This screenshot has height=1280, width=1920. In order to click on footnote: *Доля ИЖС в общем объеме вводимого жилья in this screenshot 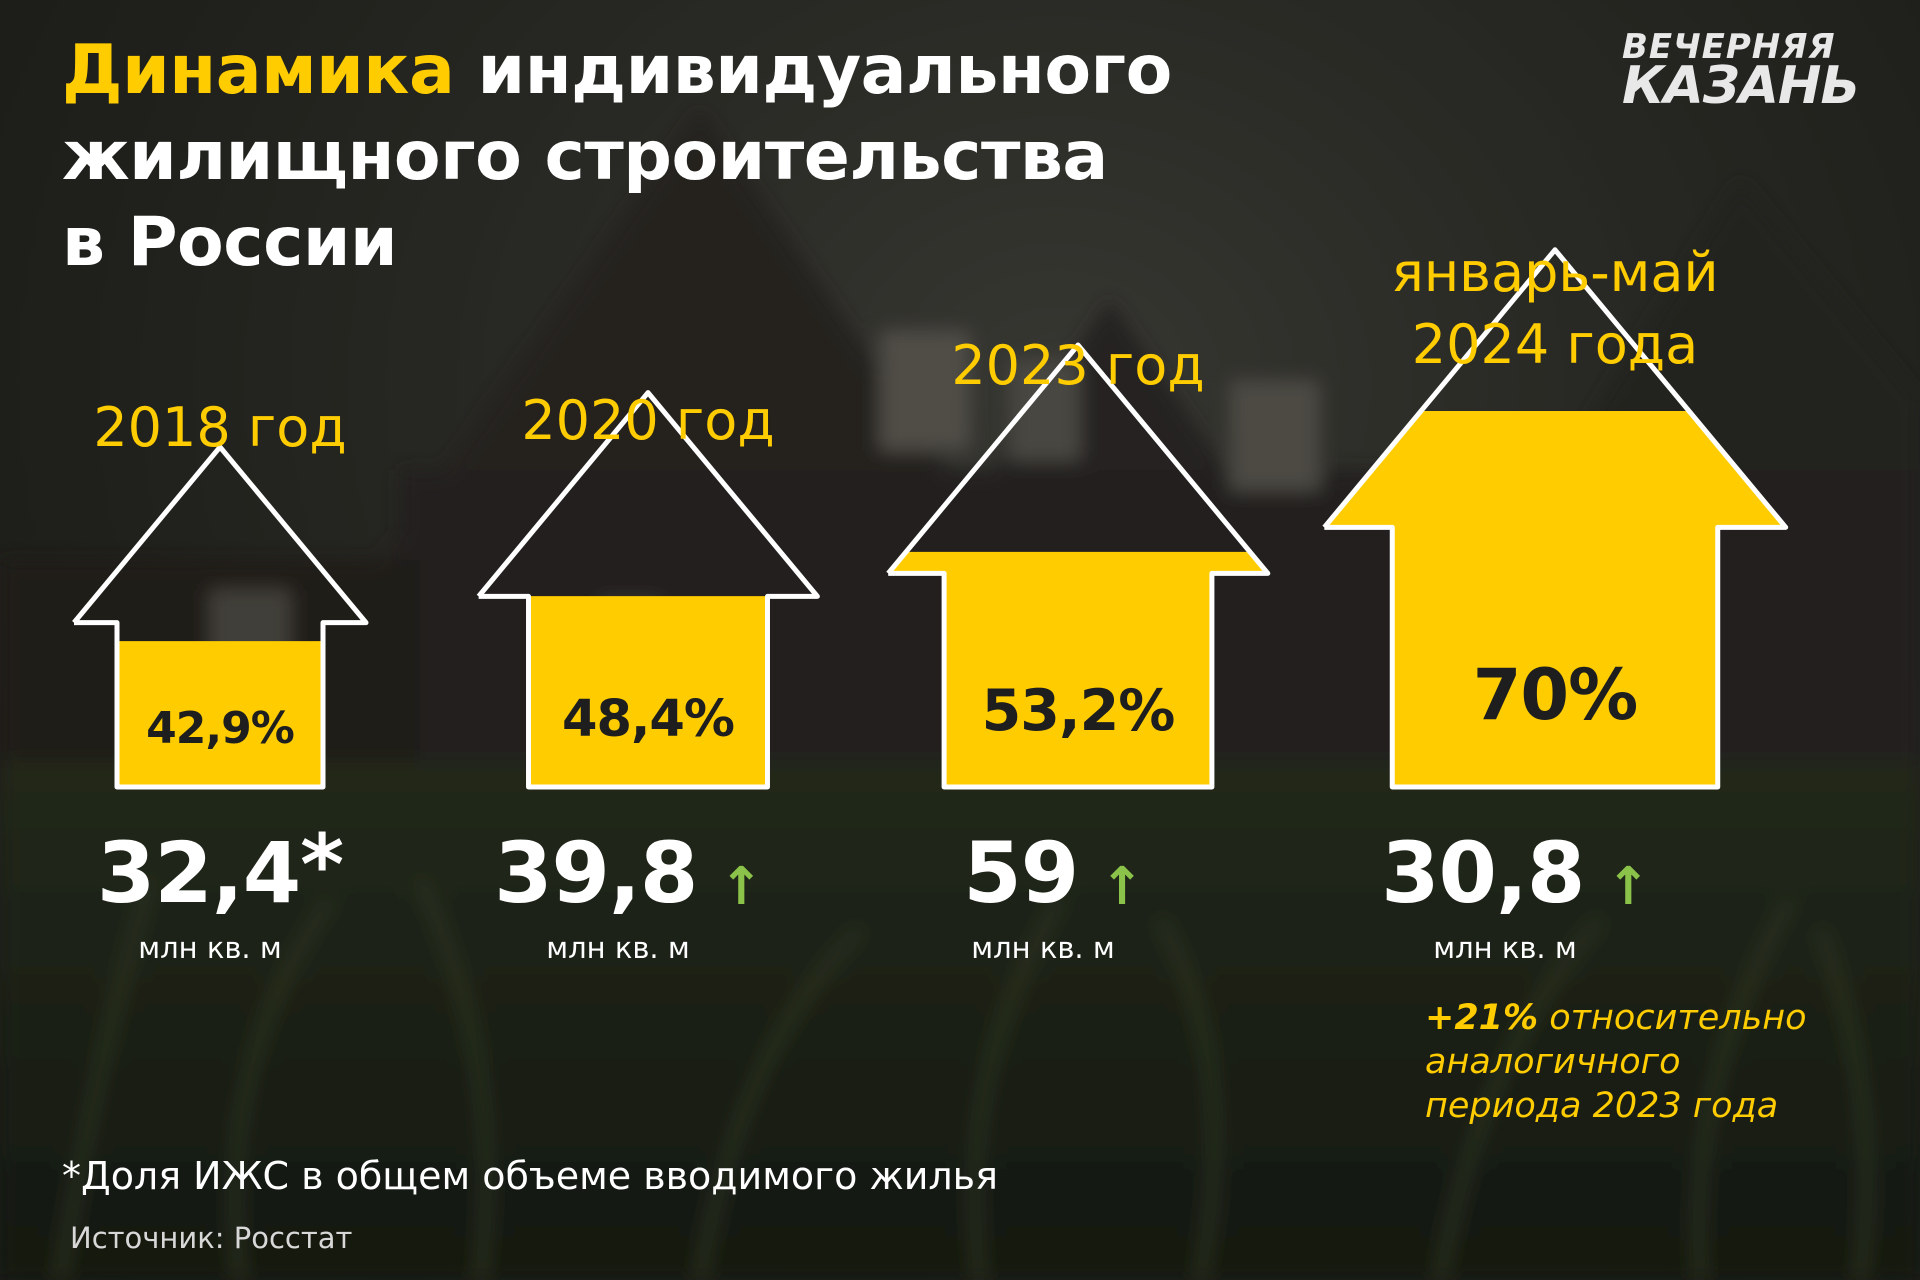, I will do `click(530, 1176)`.